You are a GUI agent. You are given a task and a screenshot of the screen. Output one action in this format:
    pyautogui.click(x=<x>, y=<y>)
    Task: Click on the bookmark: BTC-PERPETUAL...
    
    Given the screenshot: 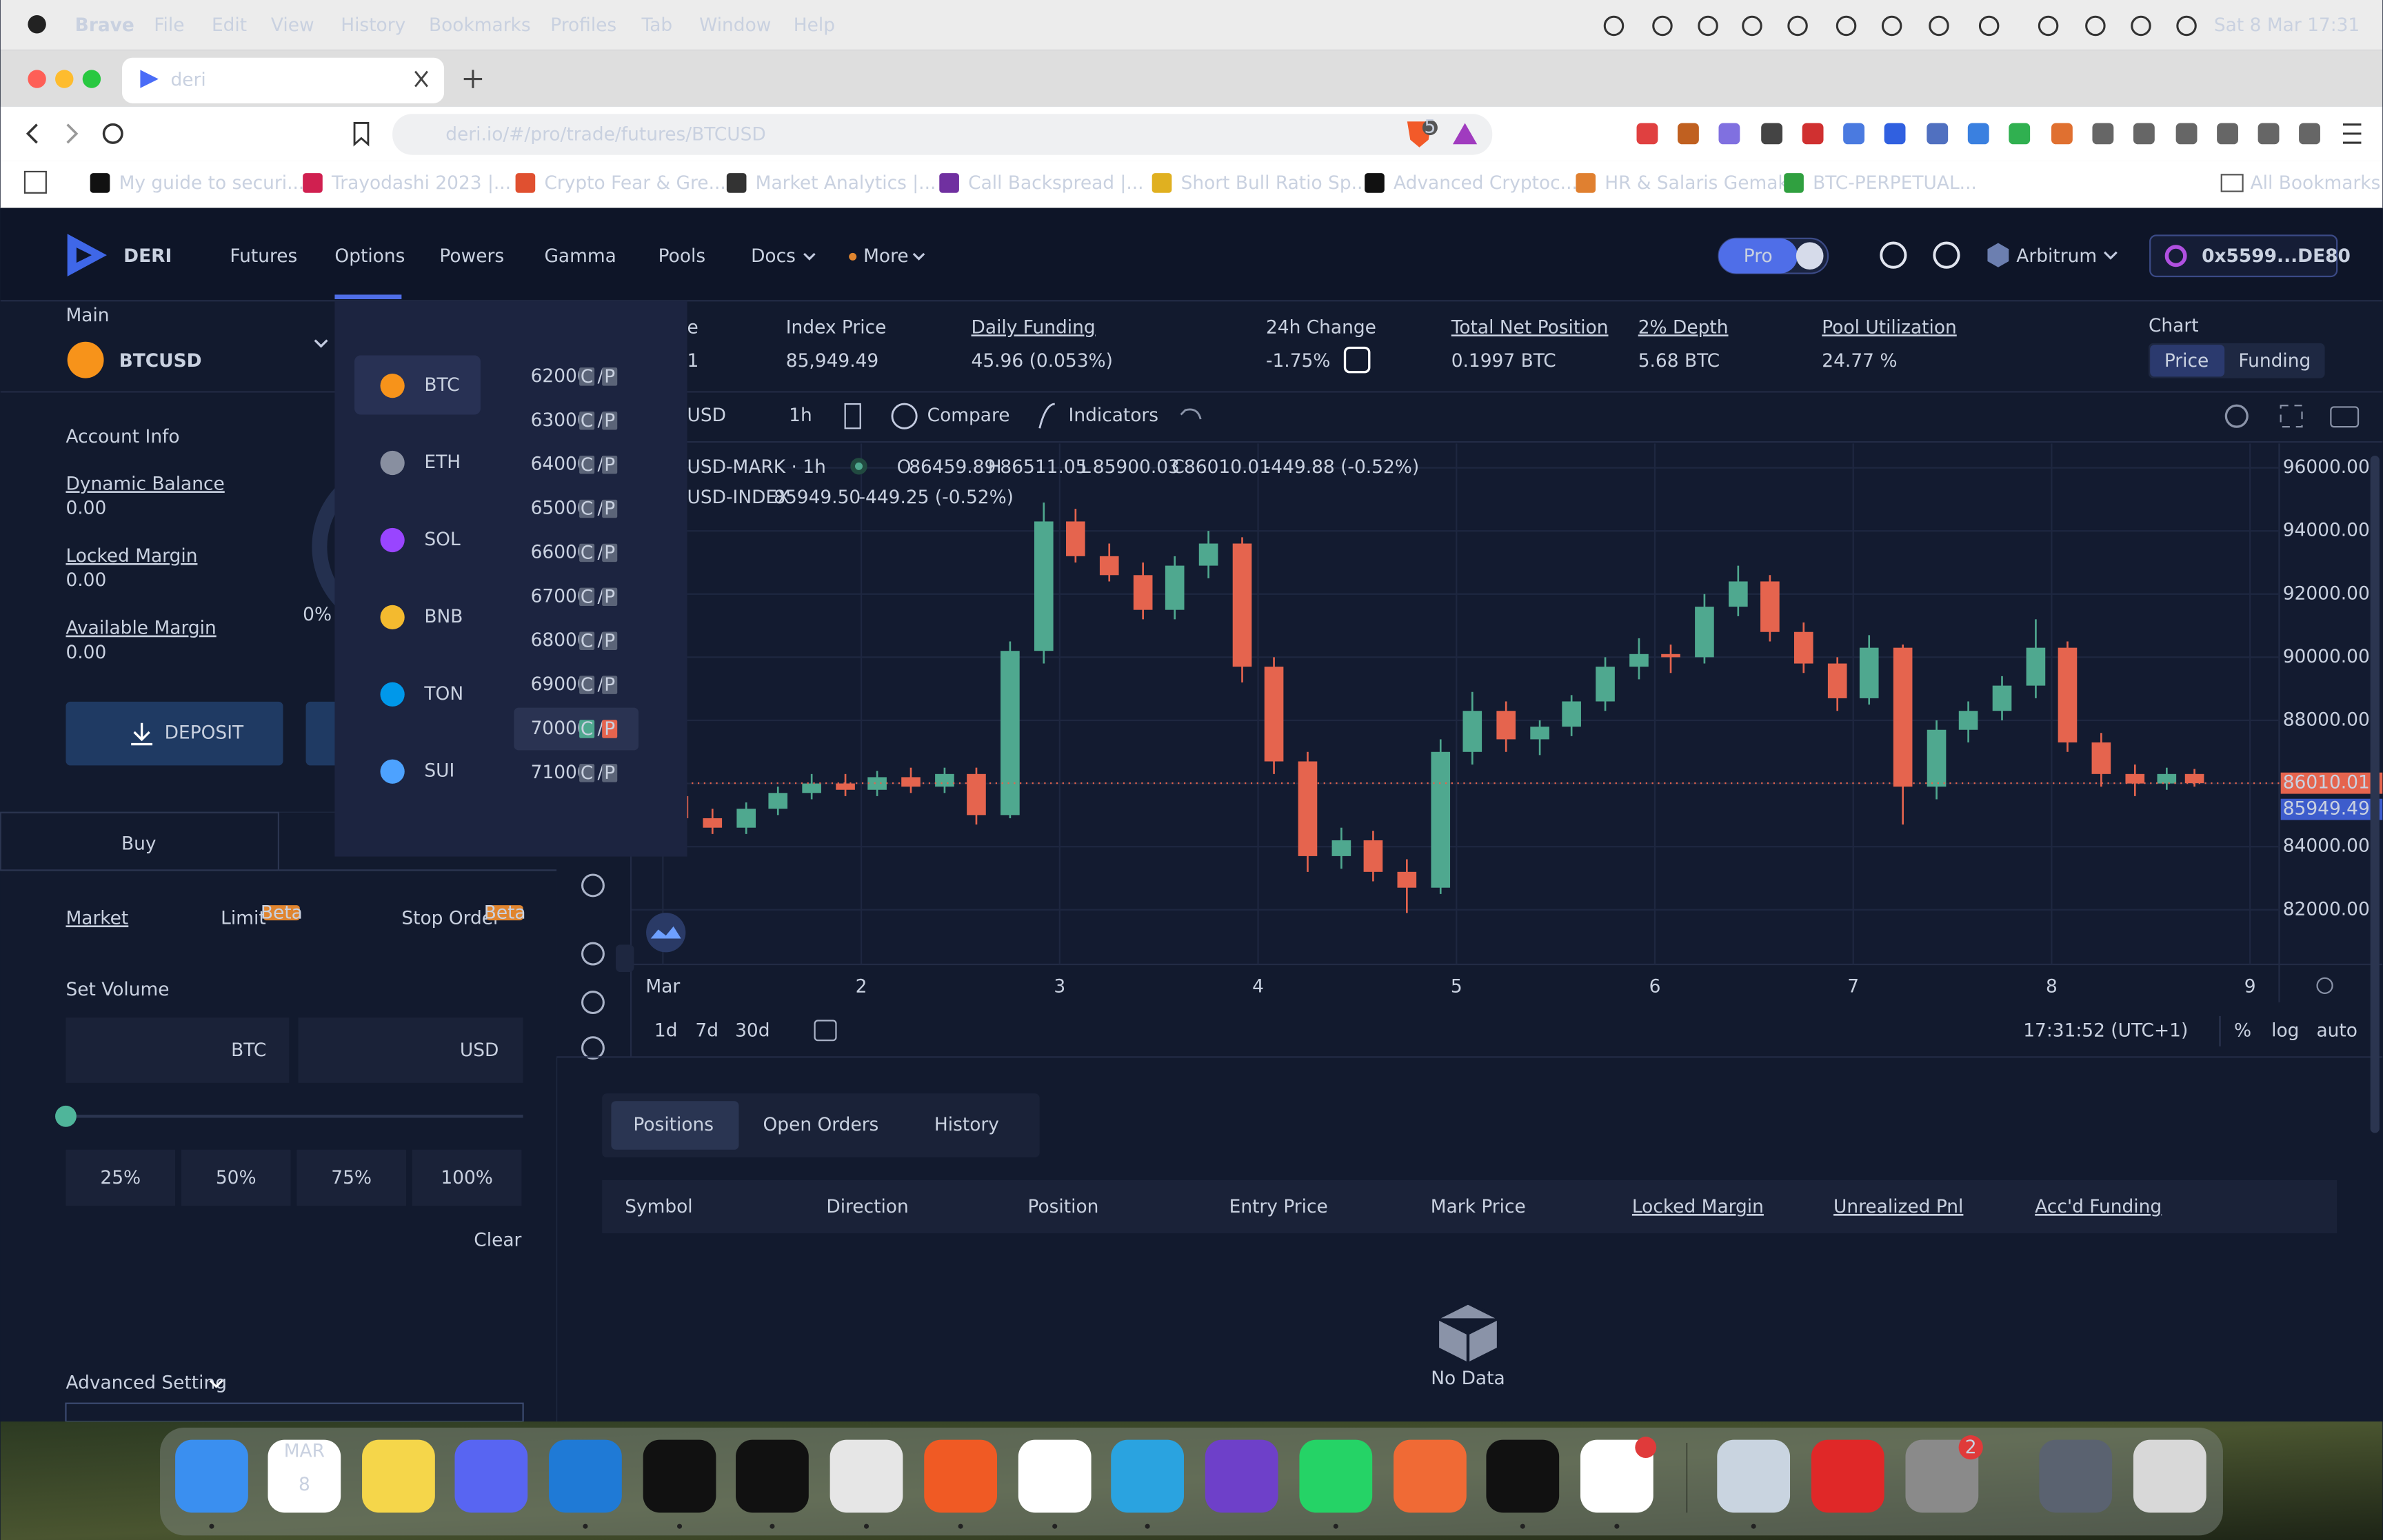 What is the action you would take?
    pyautogui.click(x=1895, y=183)
    